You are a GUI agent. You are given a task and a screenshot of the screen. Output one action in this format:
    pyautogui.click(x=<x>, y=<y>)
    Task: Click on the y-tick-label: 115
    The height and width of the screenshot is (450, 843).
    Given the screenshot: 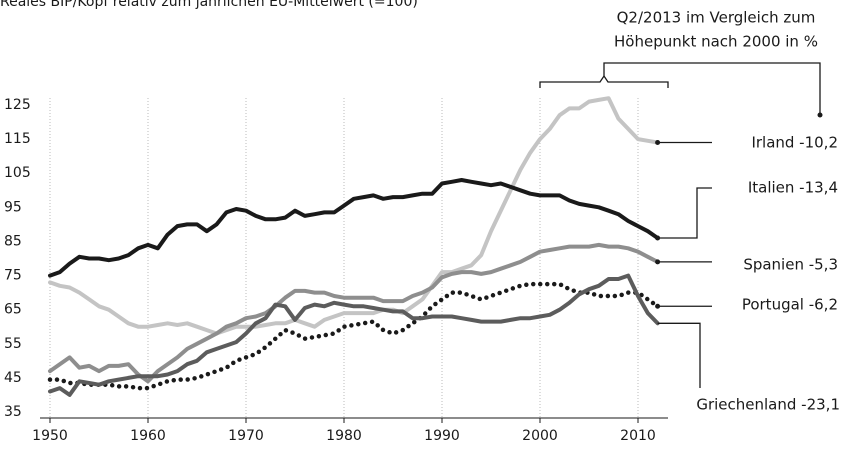 What is the action you would take?
    pyautogui.click(x=17, y=139)
    